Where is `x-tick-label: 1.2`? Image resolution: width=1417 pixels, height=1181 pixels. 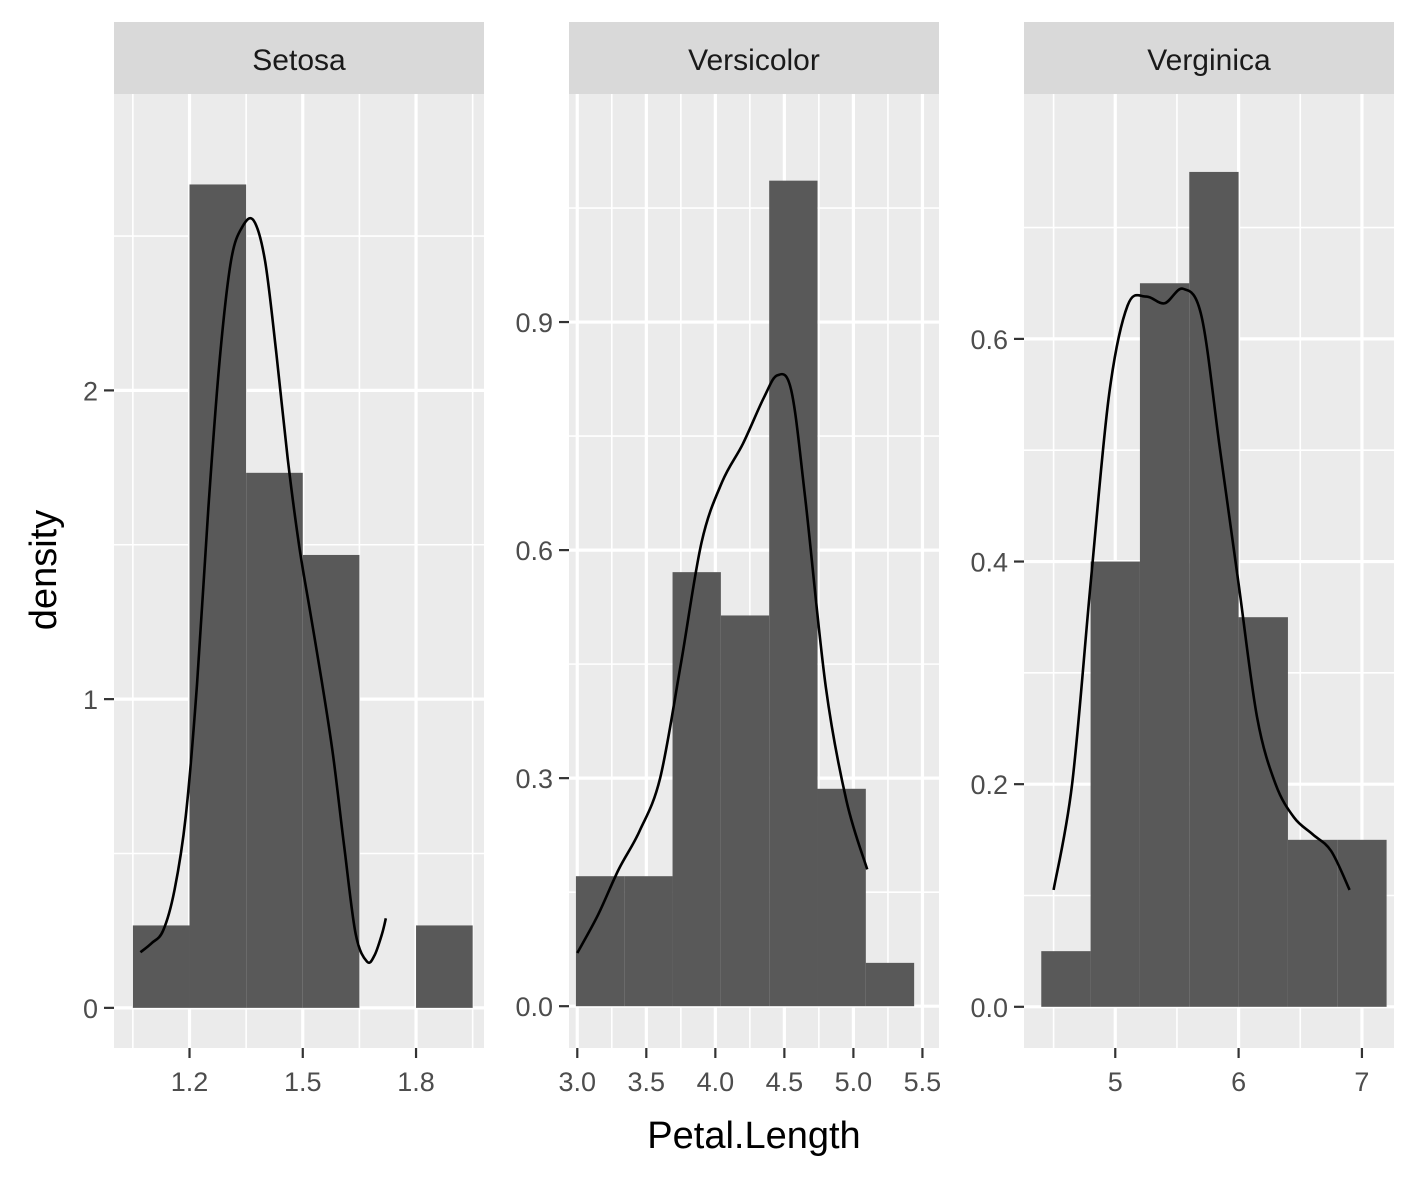 x-tick-label: 1.2 is located at coordinates (190, 1082).